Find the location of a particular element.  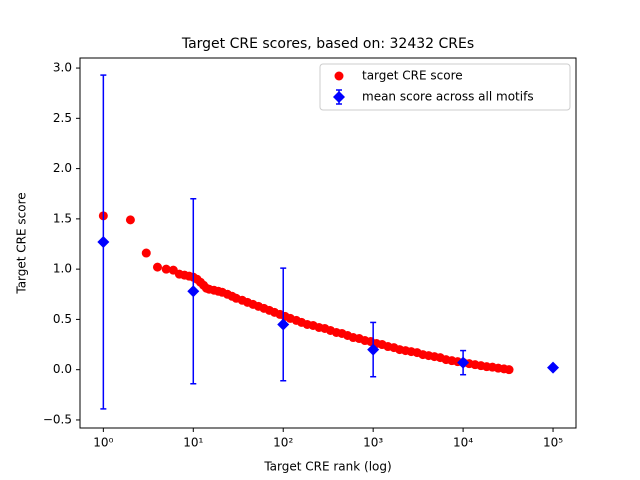

y-tick-label: 2.0 is located at coordinates (62, 168).